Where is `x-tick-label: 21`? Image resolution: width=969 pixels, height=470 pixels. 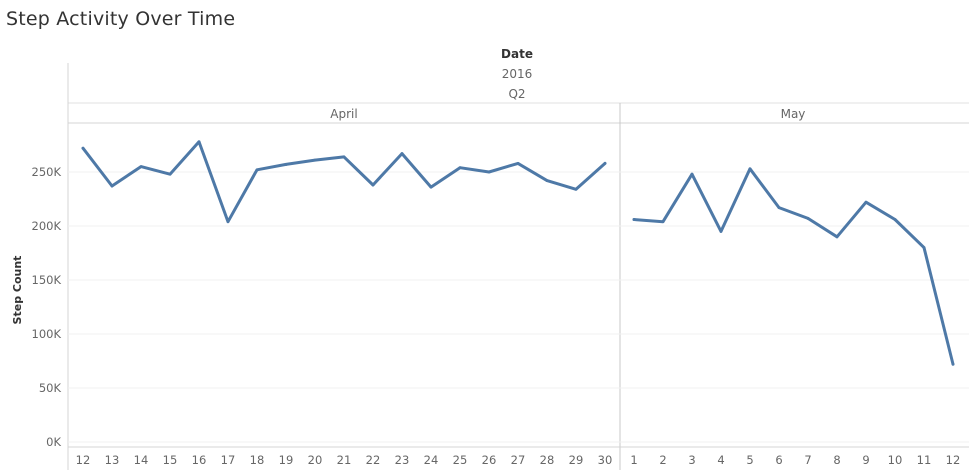 x-tick-label: 21 is located at coordinates (344, 460).